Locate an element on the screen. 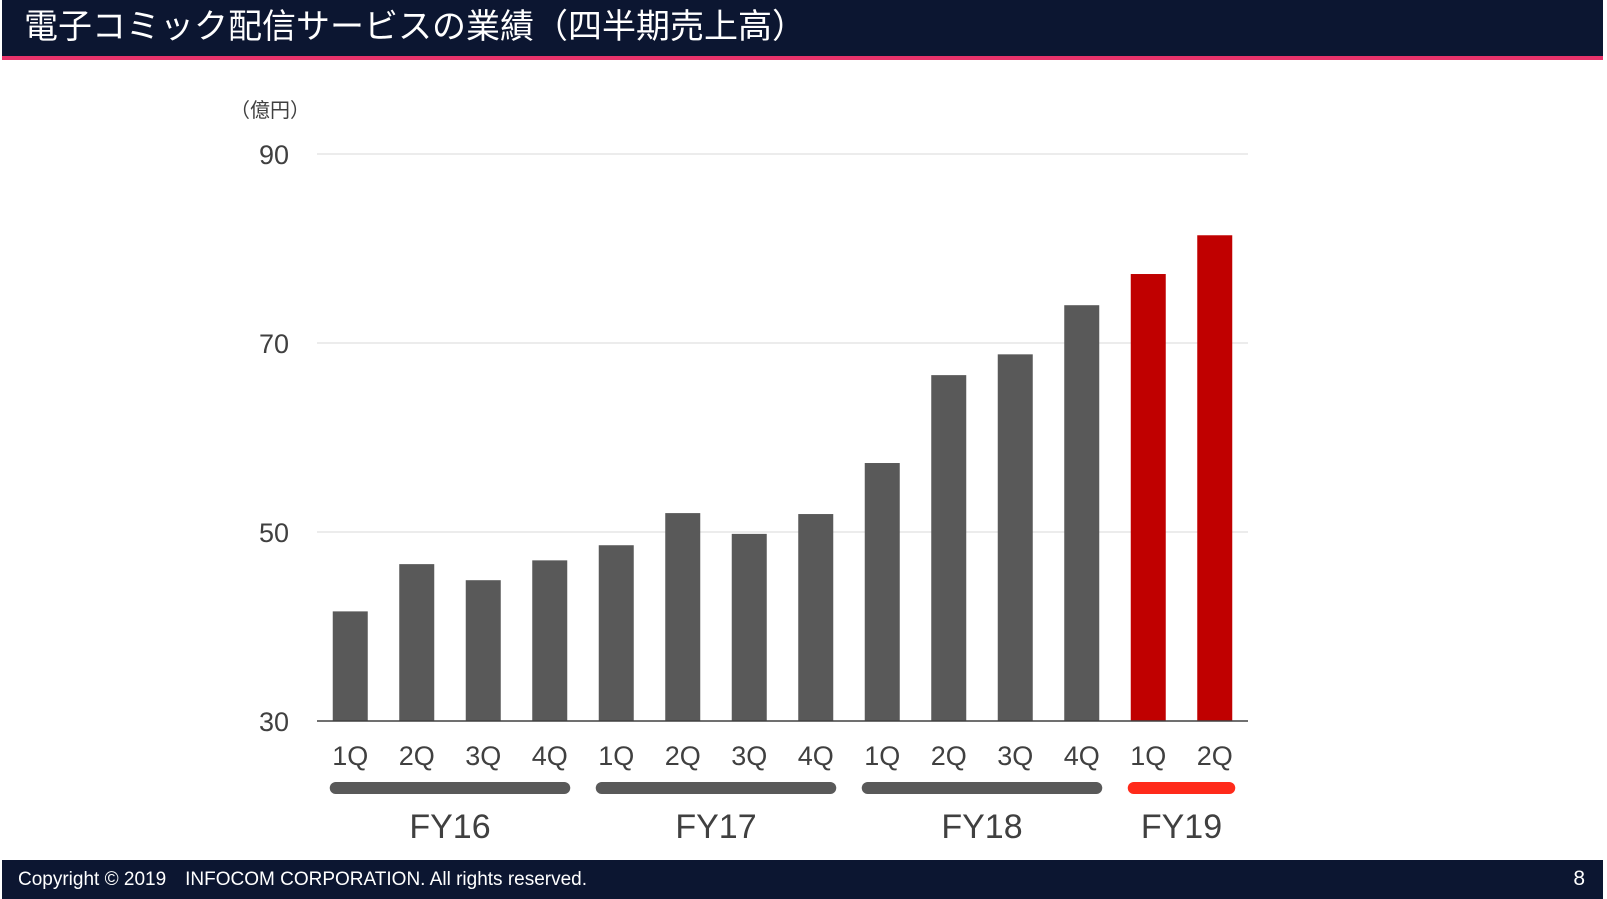 The height and width of the screenshot is (899, 1607). y-tick-label: 50 is located at coordinates (274, 533).